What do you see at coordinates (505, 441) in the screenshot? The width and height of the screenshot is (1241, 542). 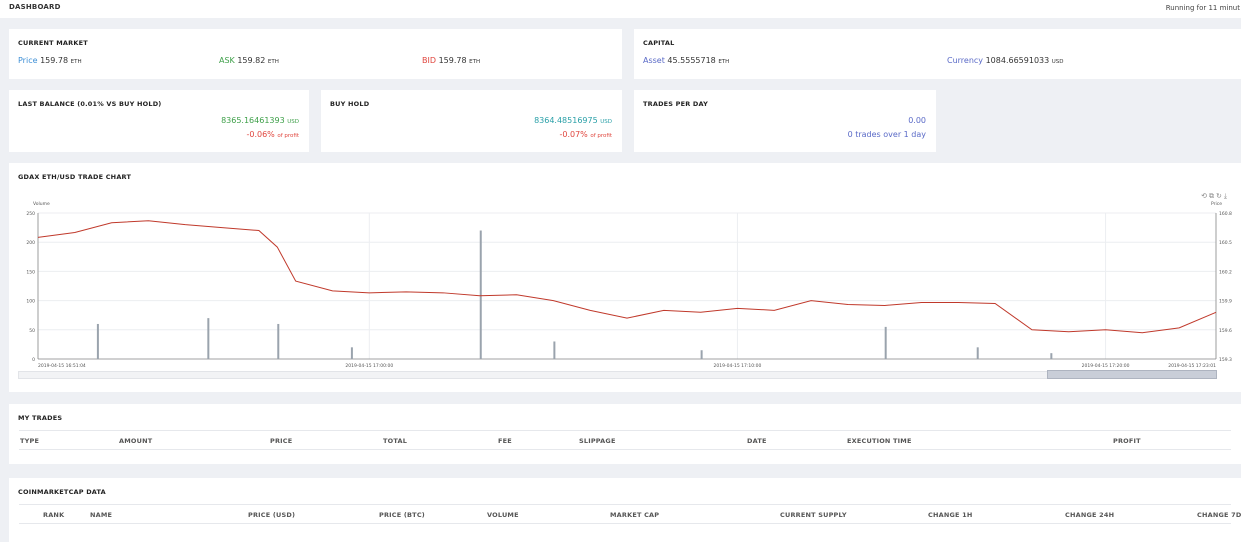 I see `col-fee: FEE` at bounding box center [505, 441].